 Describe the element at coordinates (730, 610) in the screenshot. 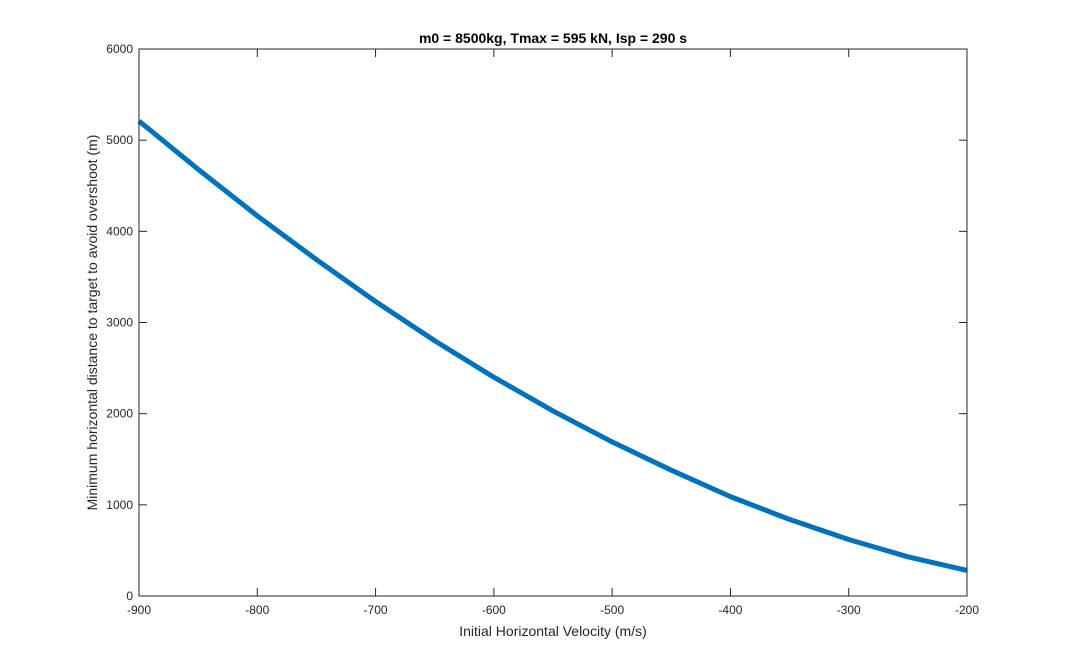

I see `x-tick-label: -400` at that location.